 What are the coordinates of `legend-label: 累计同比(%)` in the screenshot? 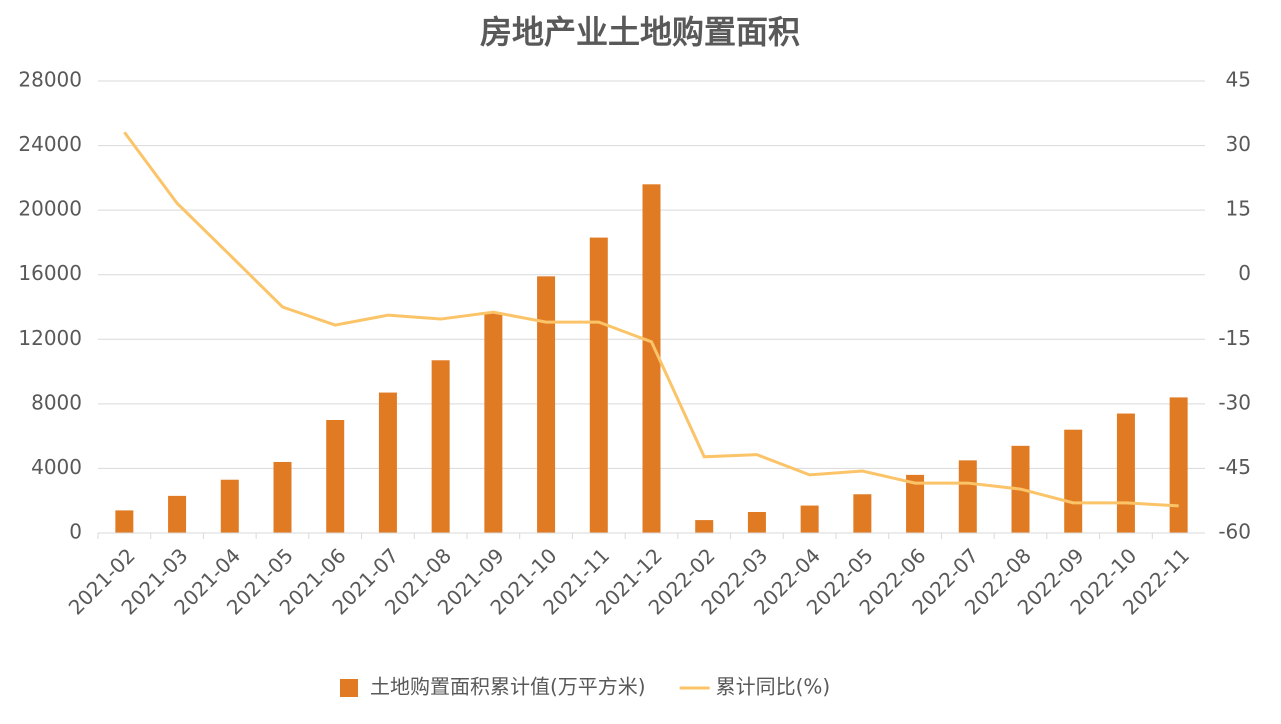 It's located at (773, 687).